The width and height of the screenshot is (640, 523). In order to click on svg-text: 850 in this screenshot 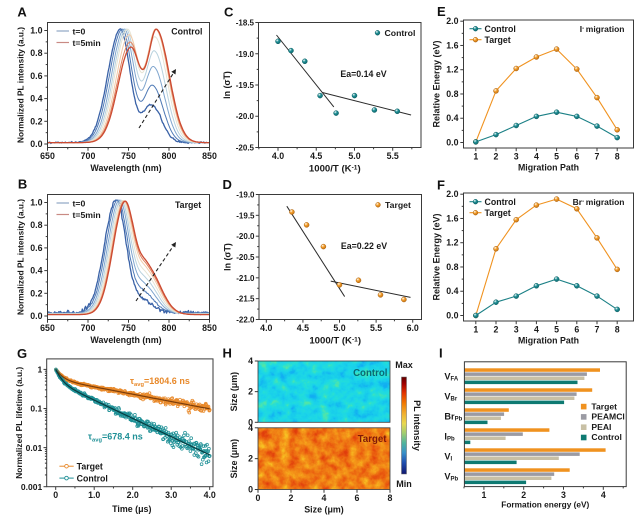, I will do `click(209, 156)`.